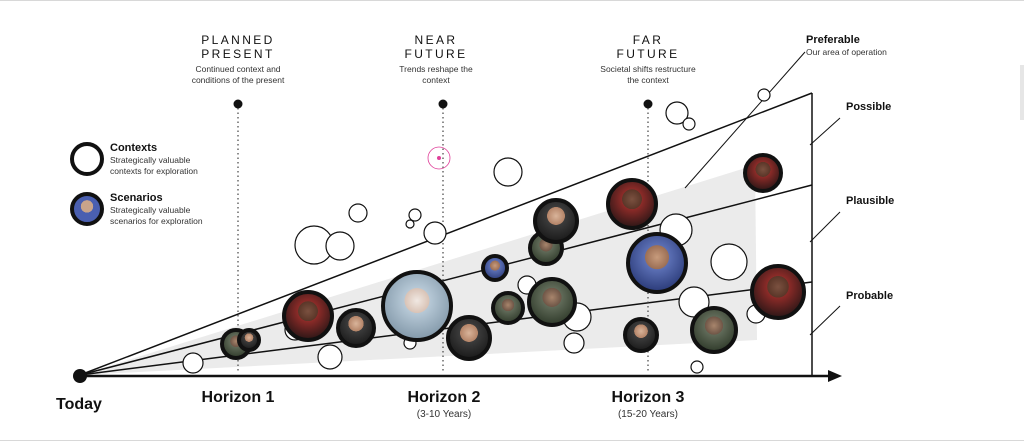  I want to click on highlighted-context, so click(439, 158).